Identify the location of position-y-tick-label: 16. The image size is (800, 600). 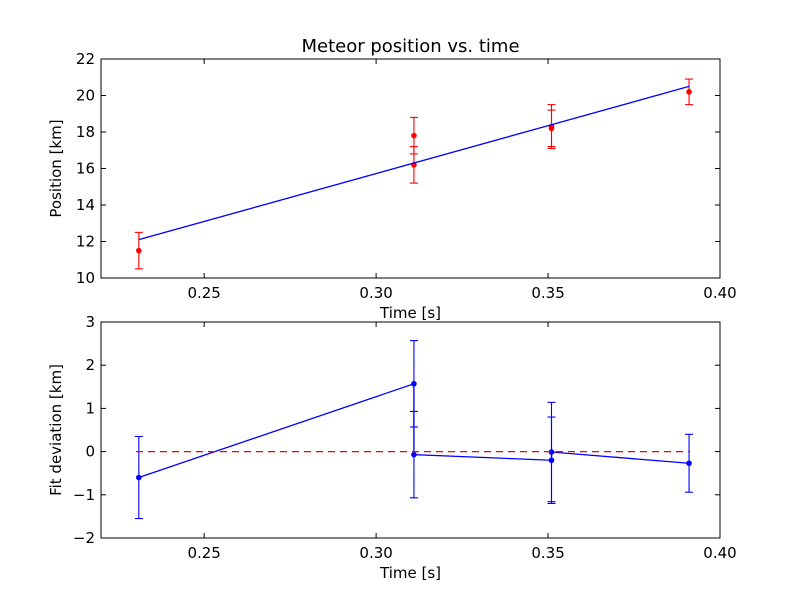
(85, 169).